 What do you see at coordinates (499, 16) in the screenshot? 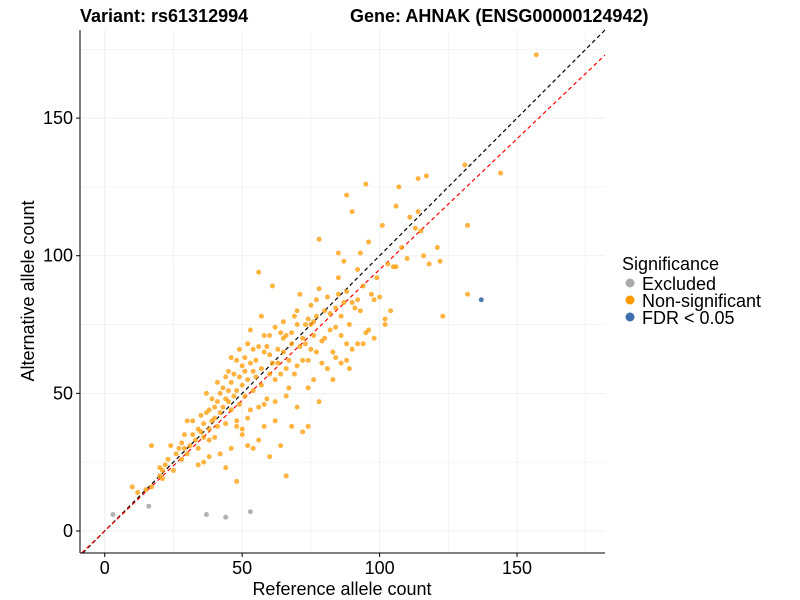
I see `chart-title-gene: Gene: AHNAK (ENSG00000124942)` at bounding box center [499, 16].